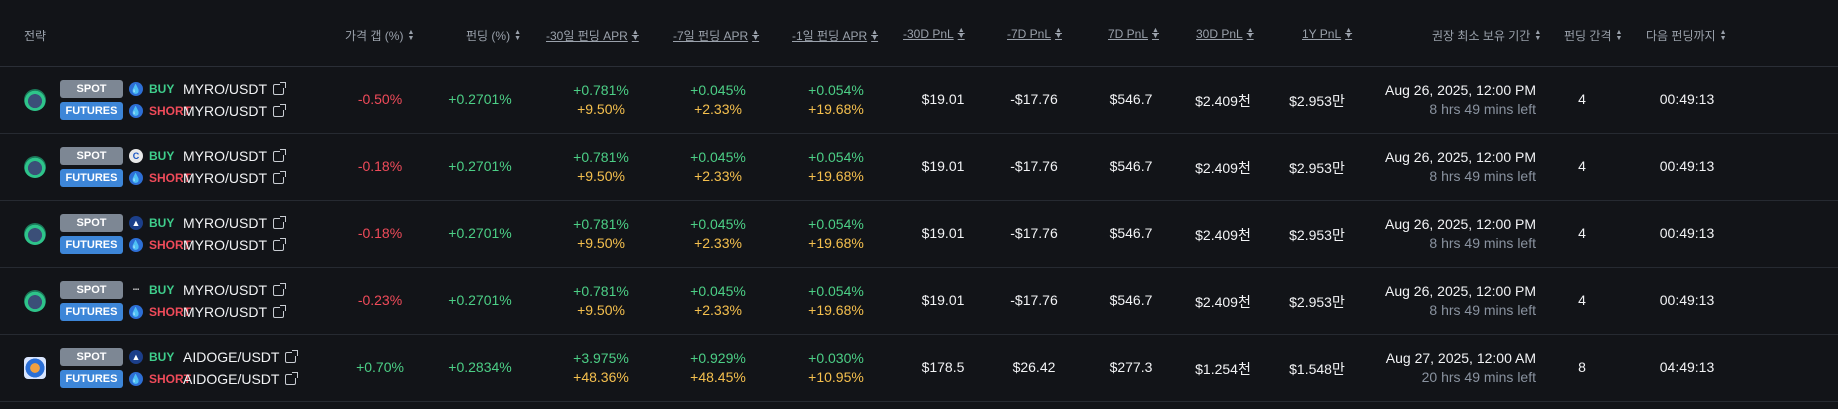 The height and width of the screenshot is (409, 1838). Describe the element at coordinates (1687, 99) in the screenshot. I see `next-funding-value: 00:49:13` at that location.